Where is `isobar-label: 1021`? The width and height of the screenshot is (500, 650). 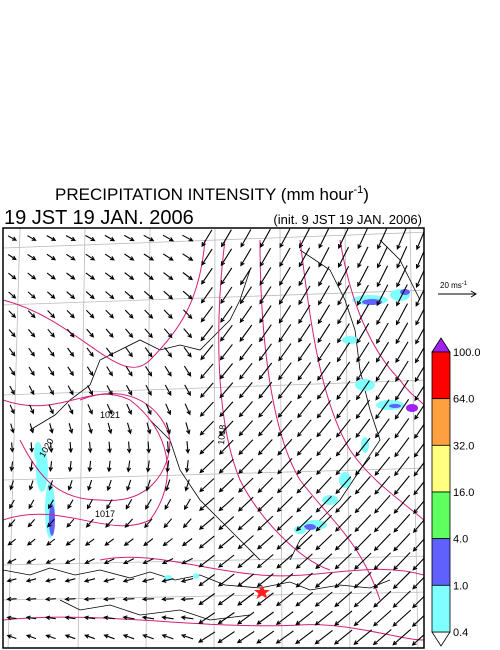
isobar-label: 1021 is located at coordinates (110, 415).